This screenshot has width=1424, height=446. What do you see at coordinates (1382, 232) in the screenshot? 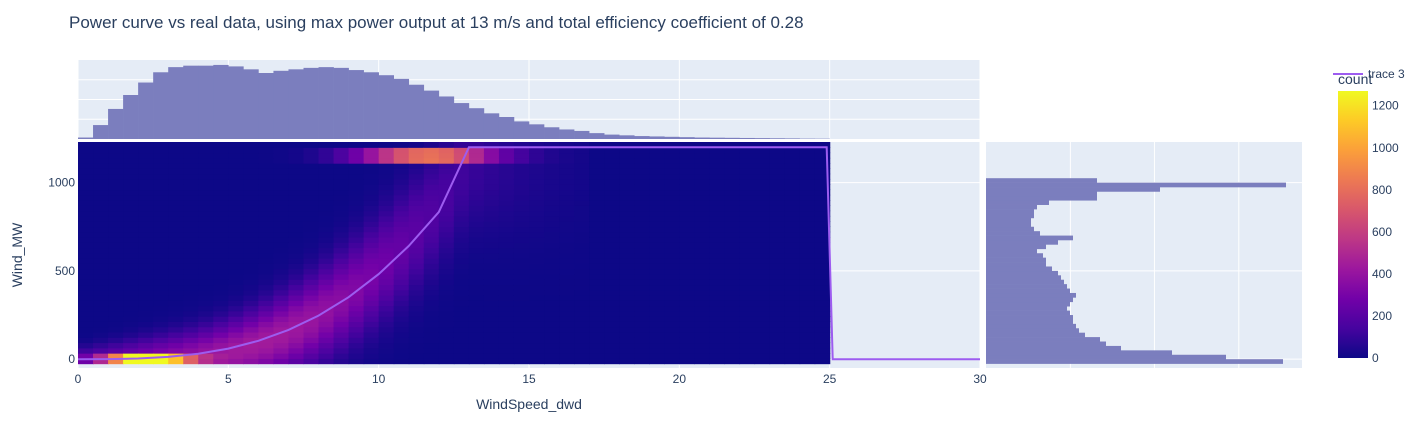
I see `colorbar-tick-label: 600` at bounding box center [1382, 232].